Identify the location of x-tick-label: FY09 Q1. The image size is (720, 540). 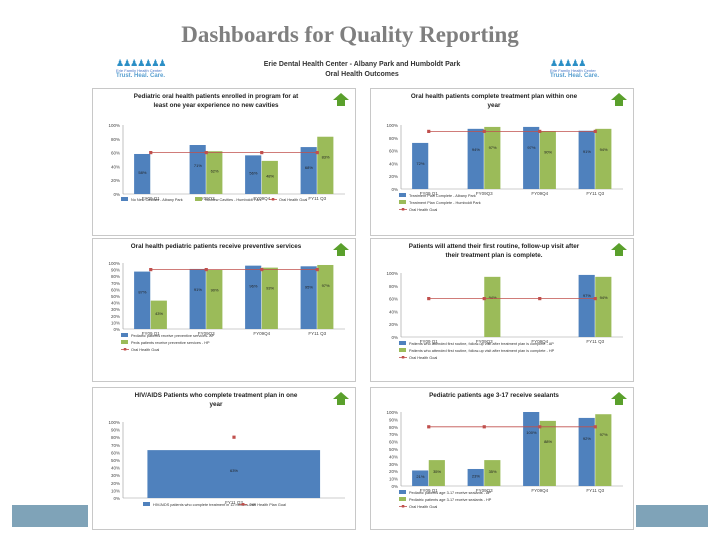
(429, 490).